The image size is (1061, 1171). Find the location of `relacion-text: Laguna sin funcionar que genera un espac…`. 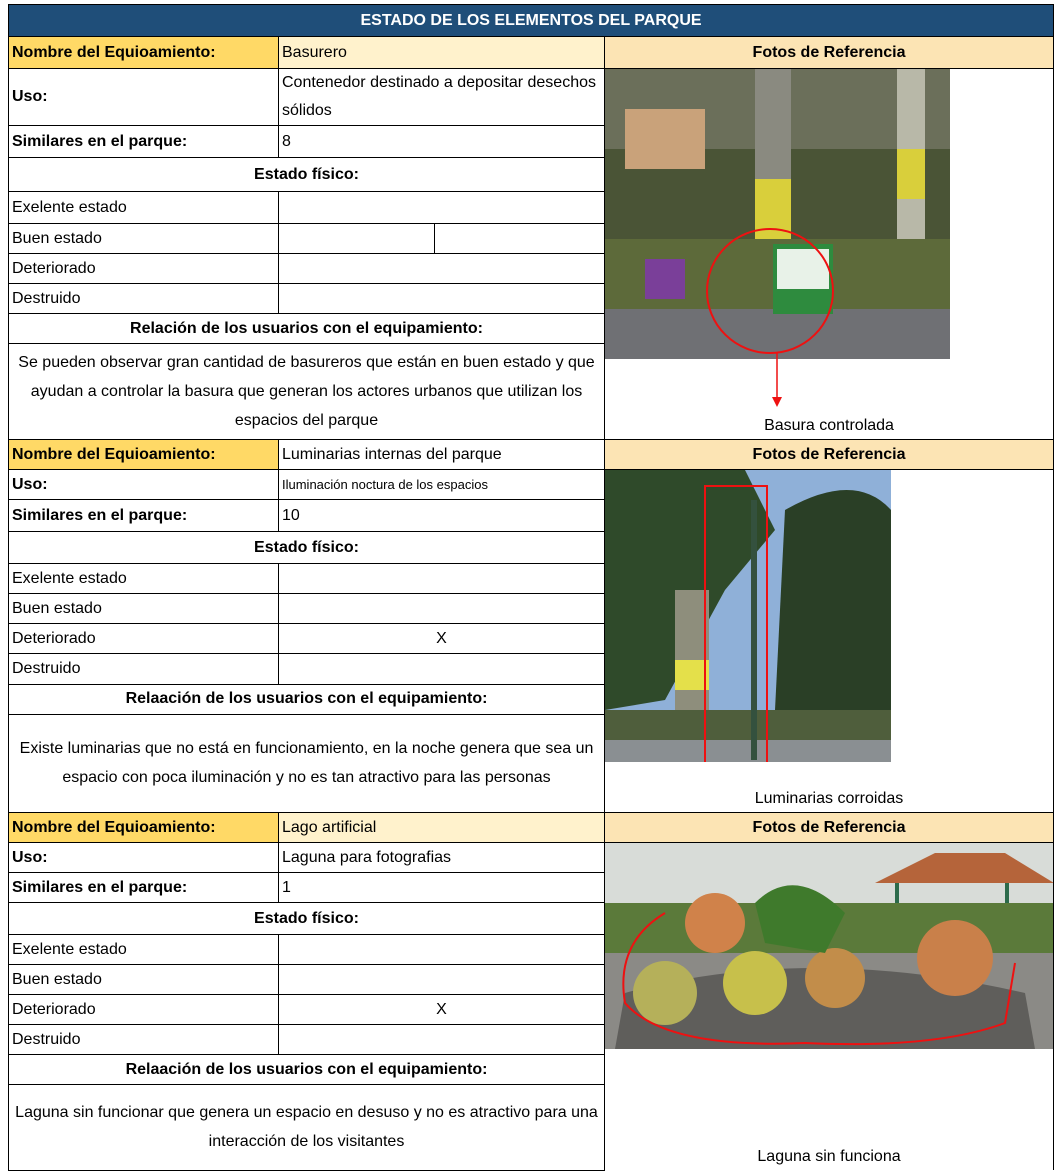

relacion-text: Laguna sin funcionar que genera un espac… is located at coordinates (306, 1127).